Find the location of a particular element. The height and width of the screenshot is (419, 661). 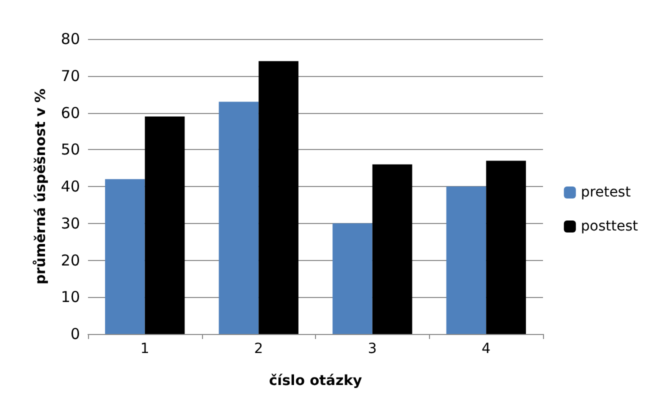

y-tick-label: 40 is located at coordinates (70, 187).